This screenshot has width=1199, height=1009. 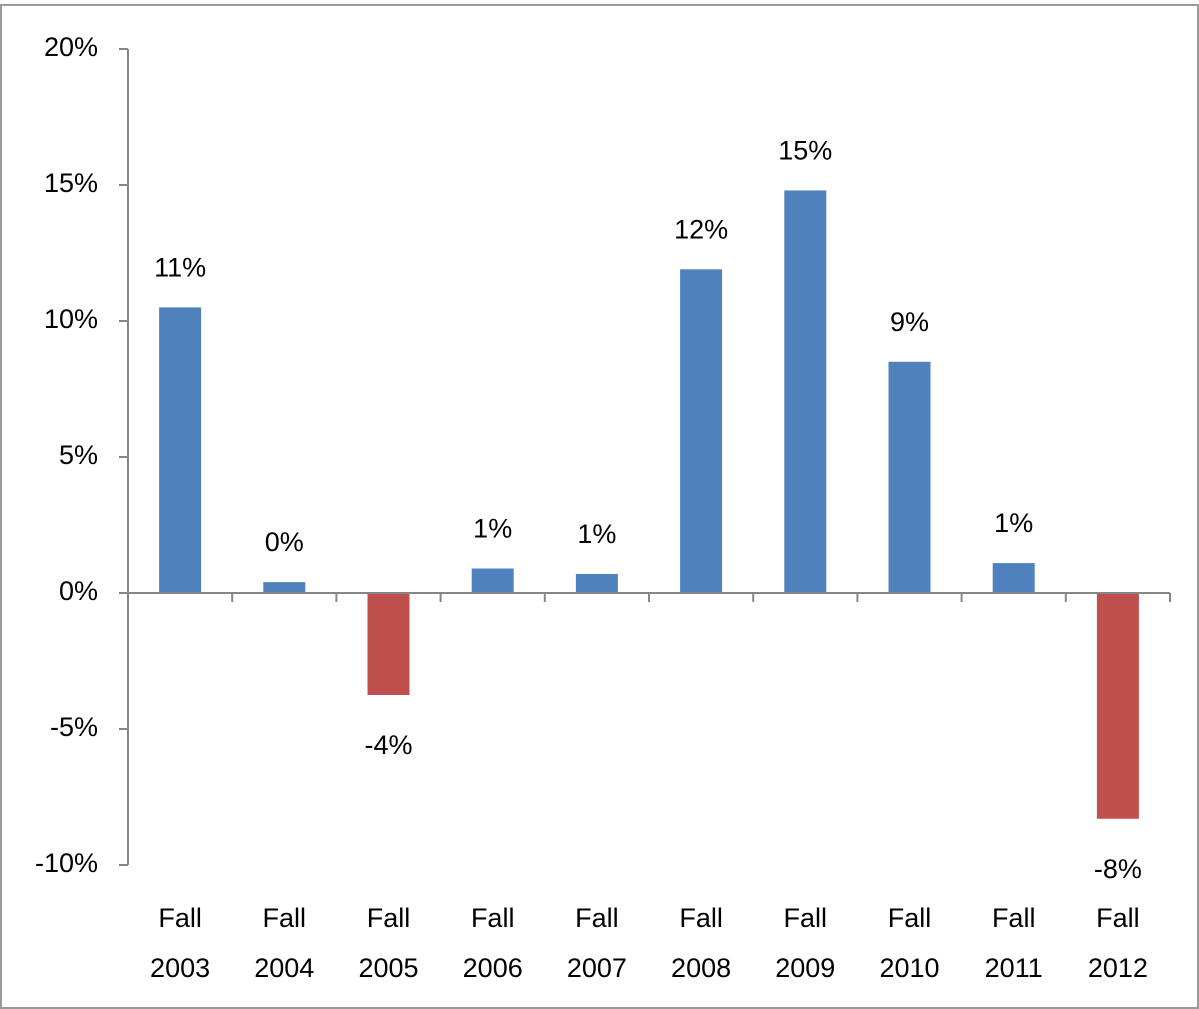 I want to click on y-tick-label: 15%, so click(x=71, y=183).